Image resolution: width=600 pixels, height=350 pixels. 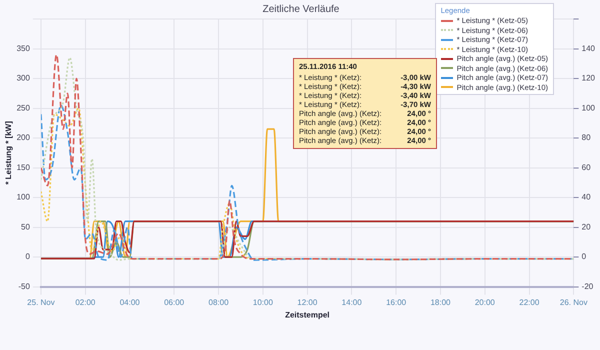 What do you see at coordinates (584, 257) in the screenshot?
I see `y2-tick-label: 0` at bounding box center [584, 257].